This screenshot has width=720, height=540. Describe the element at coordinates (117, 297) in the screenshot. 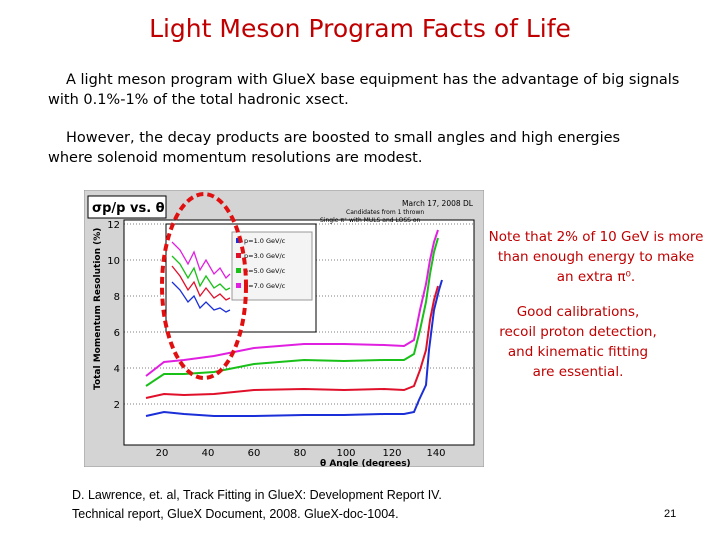

I see `y-tick-8: 8` at that location.